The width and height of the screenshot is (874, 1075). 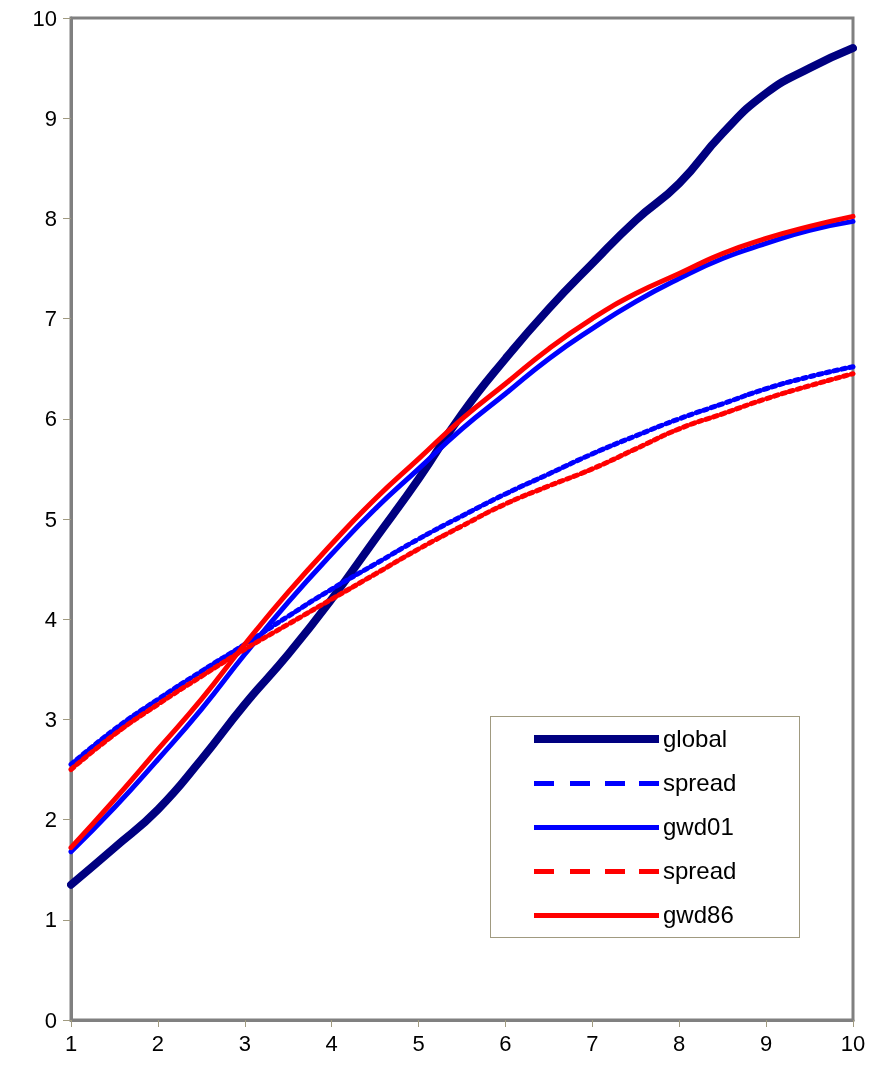 I want to click on x-tick-label: 3, so click(x=244, y=1043).